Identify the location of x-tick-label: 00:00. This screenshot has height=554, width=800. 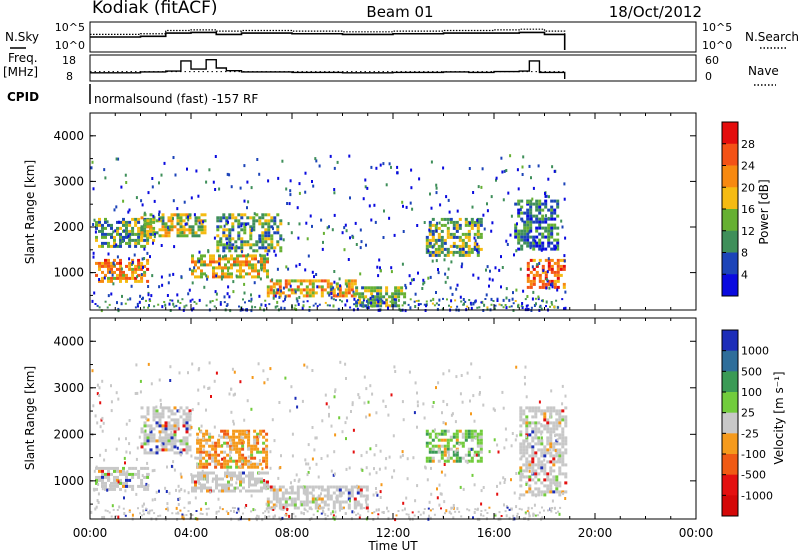
(696, 533).